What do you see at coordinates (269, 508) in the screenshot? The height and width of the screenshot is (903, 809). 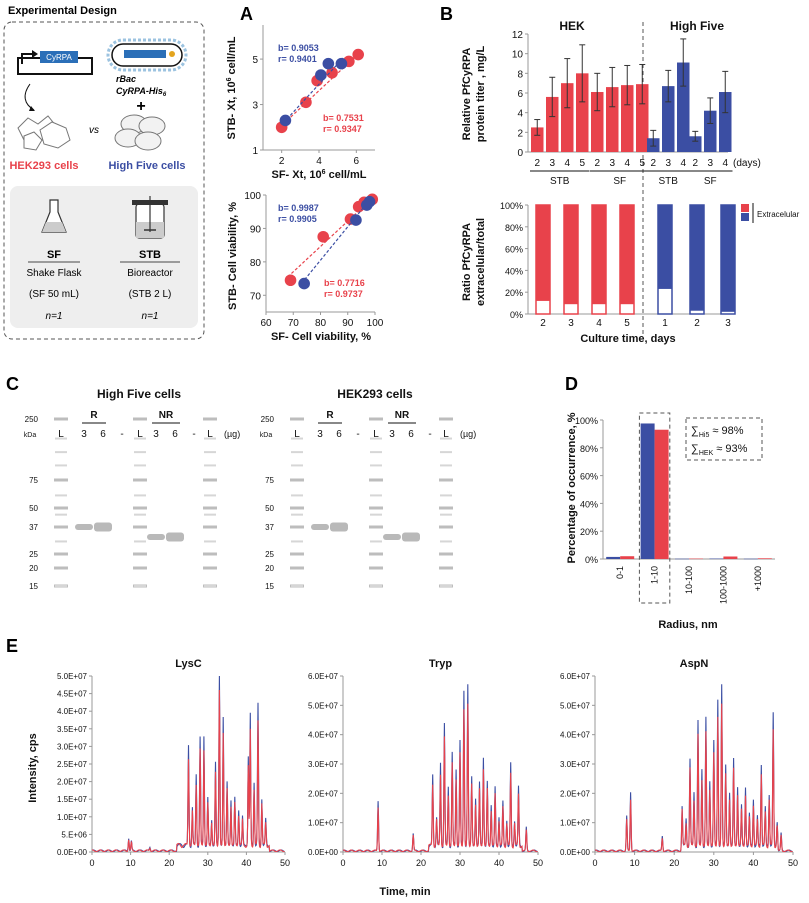 I see `ladder-label: 50` at bounding box center [269, 508].